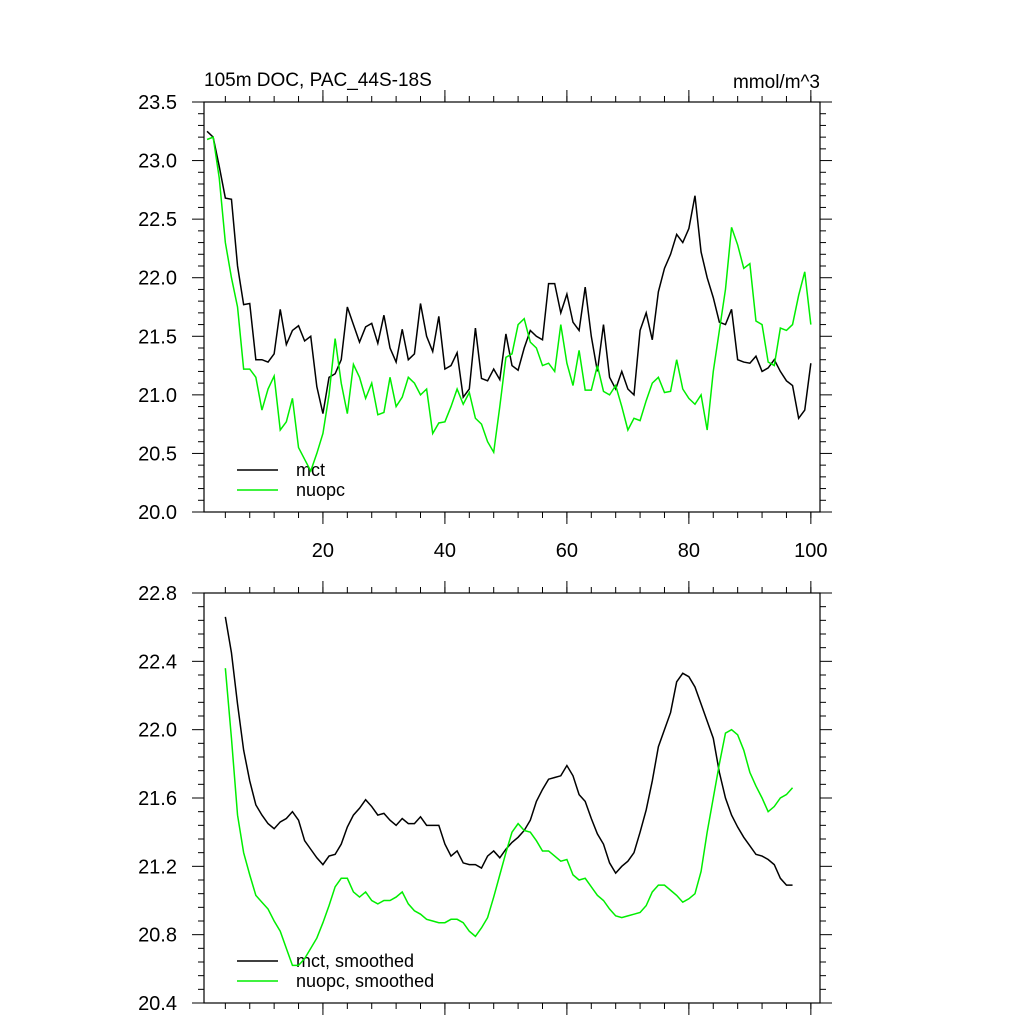  Describe the element at coordinates (157, 220) in the screenshot. I see `y-tick-label: 22.5` at that location.